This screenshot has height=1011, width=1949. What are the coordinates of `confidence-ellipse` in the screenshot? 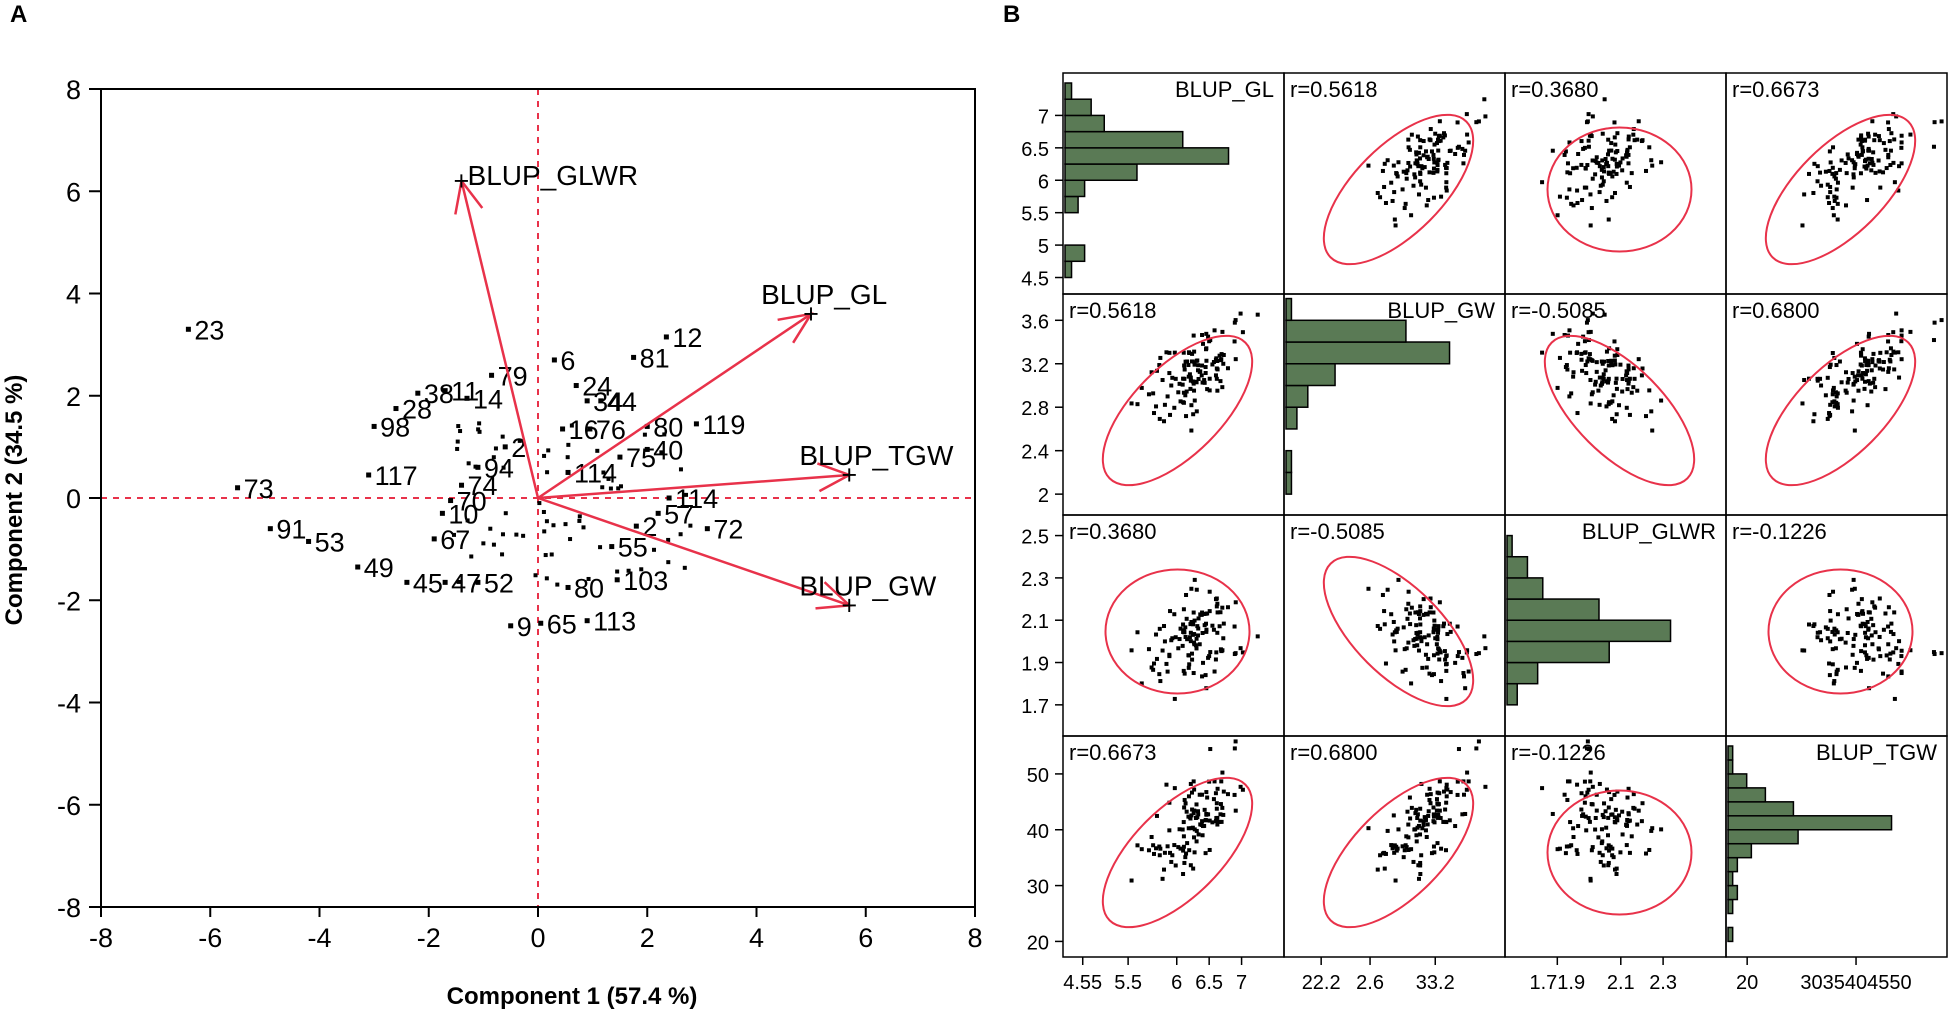 It's located at (1177, 852).